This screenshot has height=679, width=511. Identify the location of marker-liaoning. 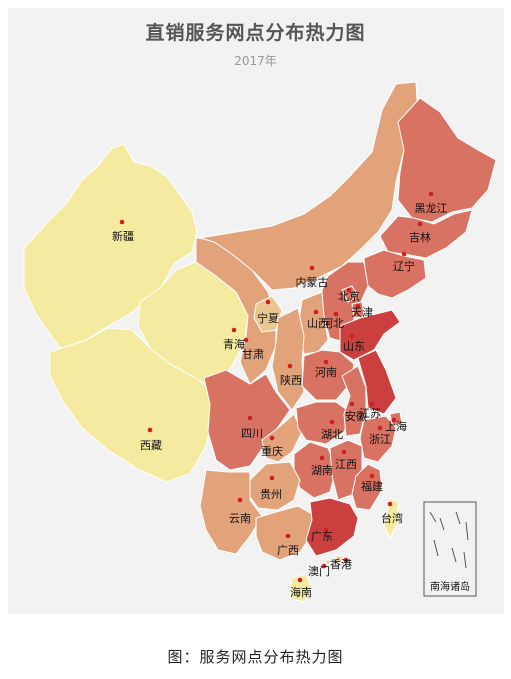
(404, 254).